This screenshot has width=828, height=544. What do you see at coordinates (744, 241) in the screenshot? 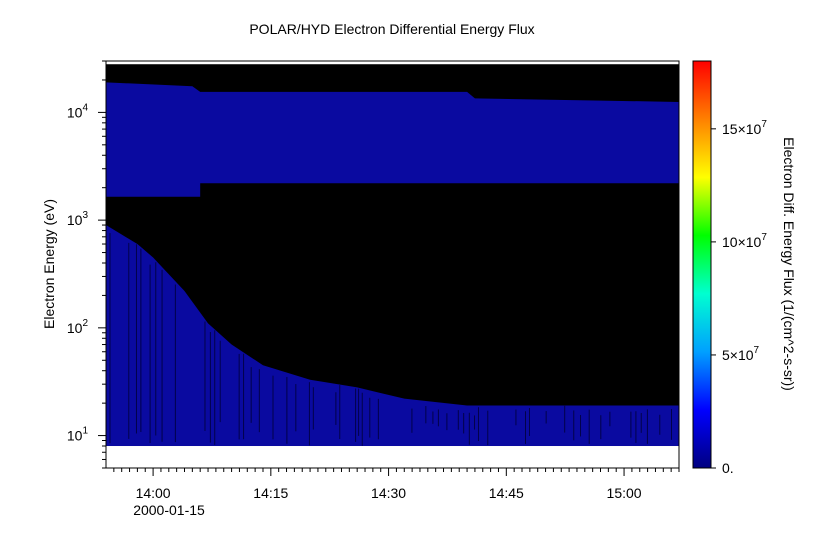
I see `colorbar-tick-label: 10×107` at bounding box center [744, 241].